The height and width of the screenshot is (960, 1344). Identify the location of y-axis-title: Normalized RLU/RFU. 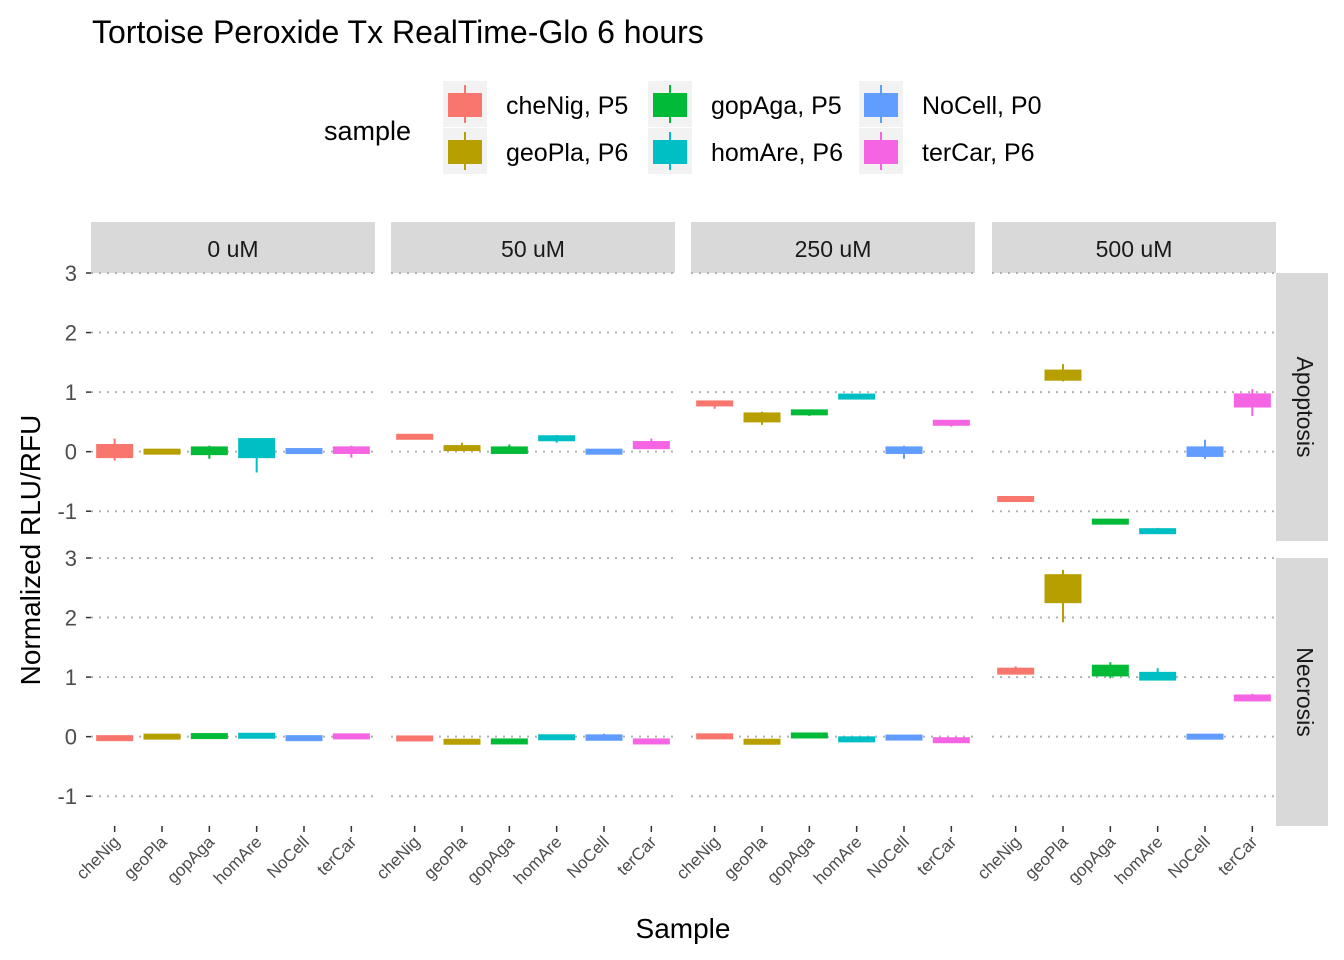
(30, 550).